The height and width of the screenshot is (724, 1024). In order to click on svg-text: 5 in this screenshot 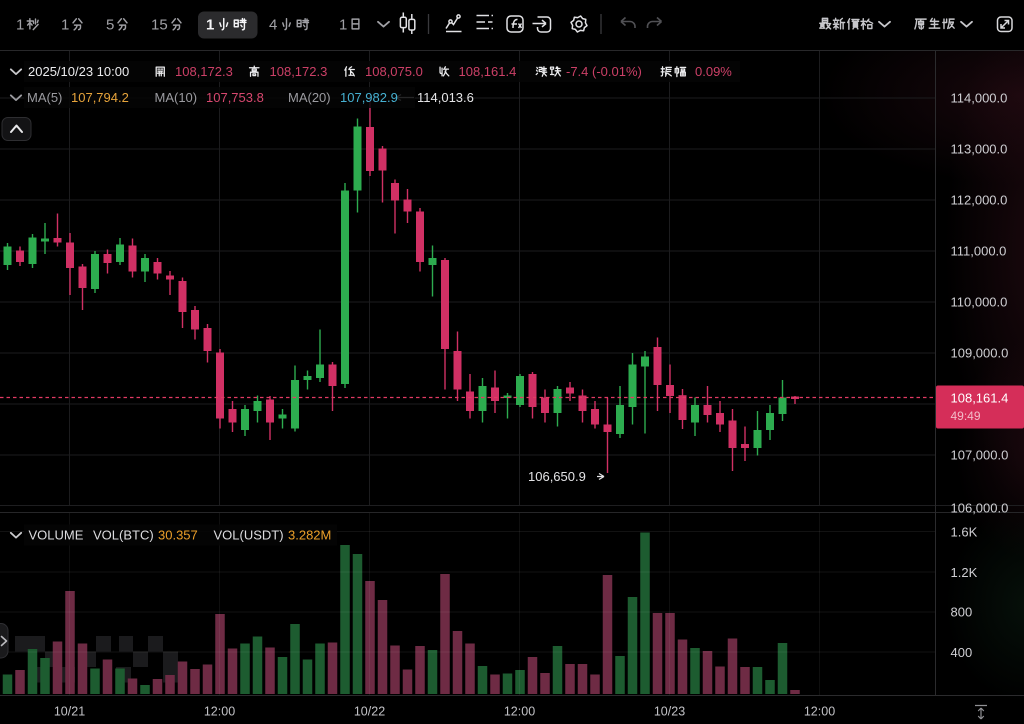, I will do `click(110, 24)`.